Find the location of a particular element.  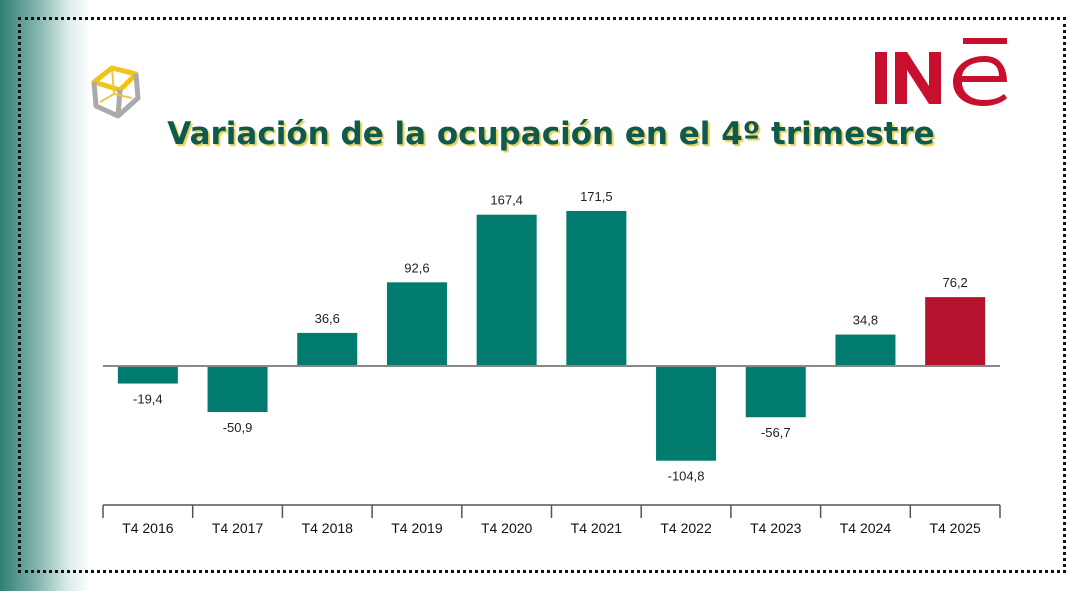

x-tick-label: T4 2016 is located at coordinates (148, 528).